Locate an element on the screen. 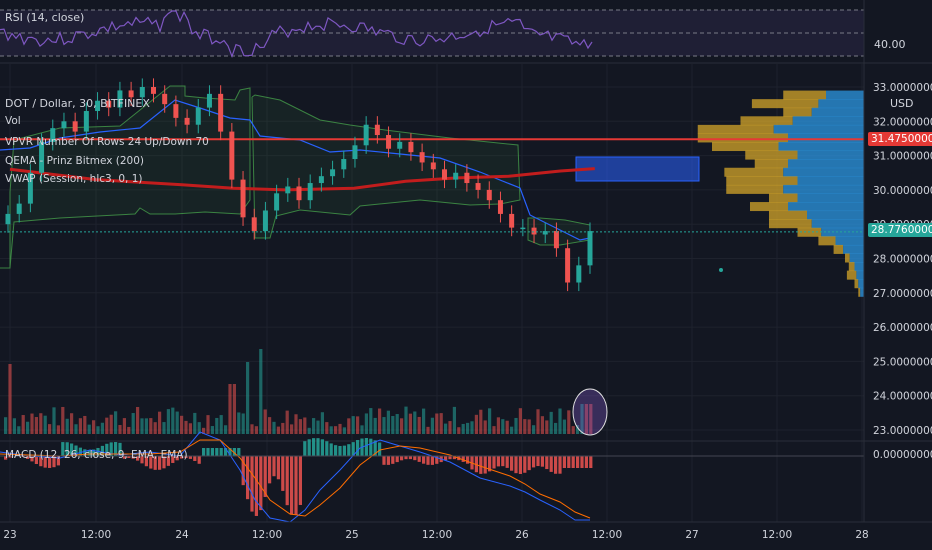 Image resolution: width=932 pixels, height=550 pixels. rsi-line is located at coordinates (296, 34).